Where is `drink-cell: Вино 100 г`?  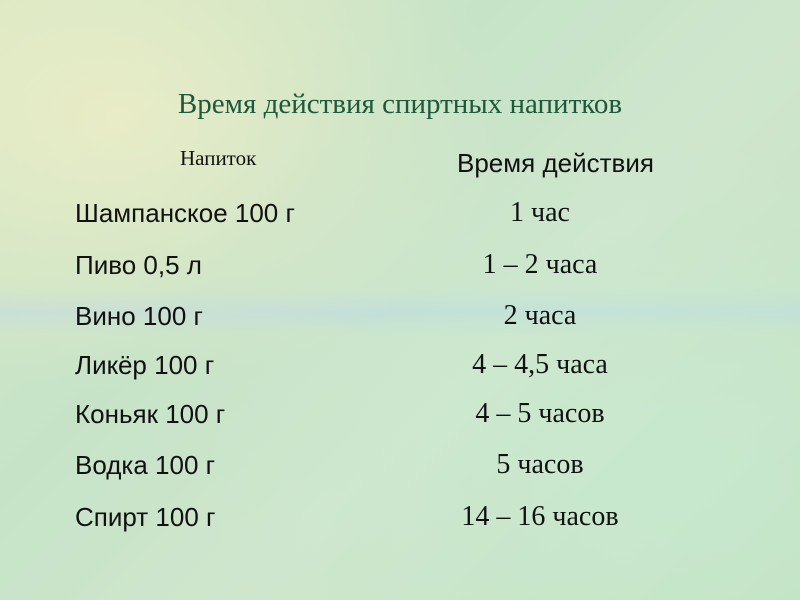
drink-cell: Вино 100 г is located at coordinates (139, 316).